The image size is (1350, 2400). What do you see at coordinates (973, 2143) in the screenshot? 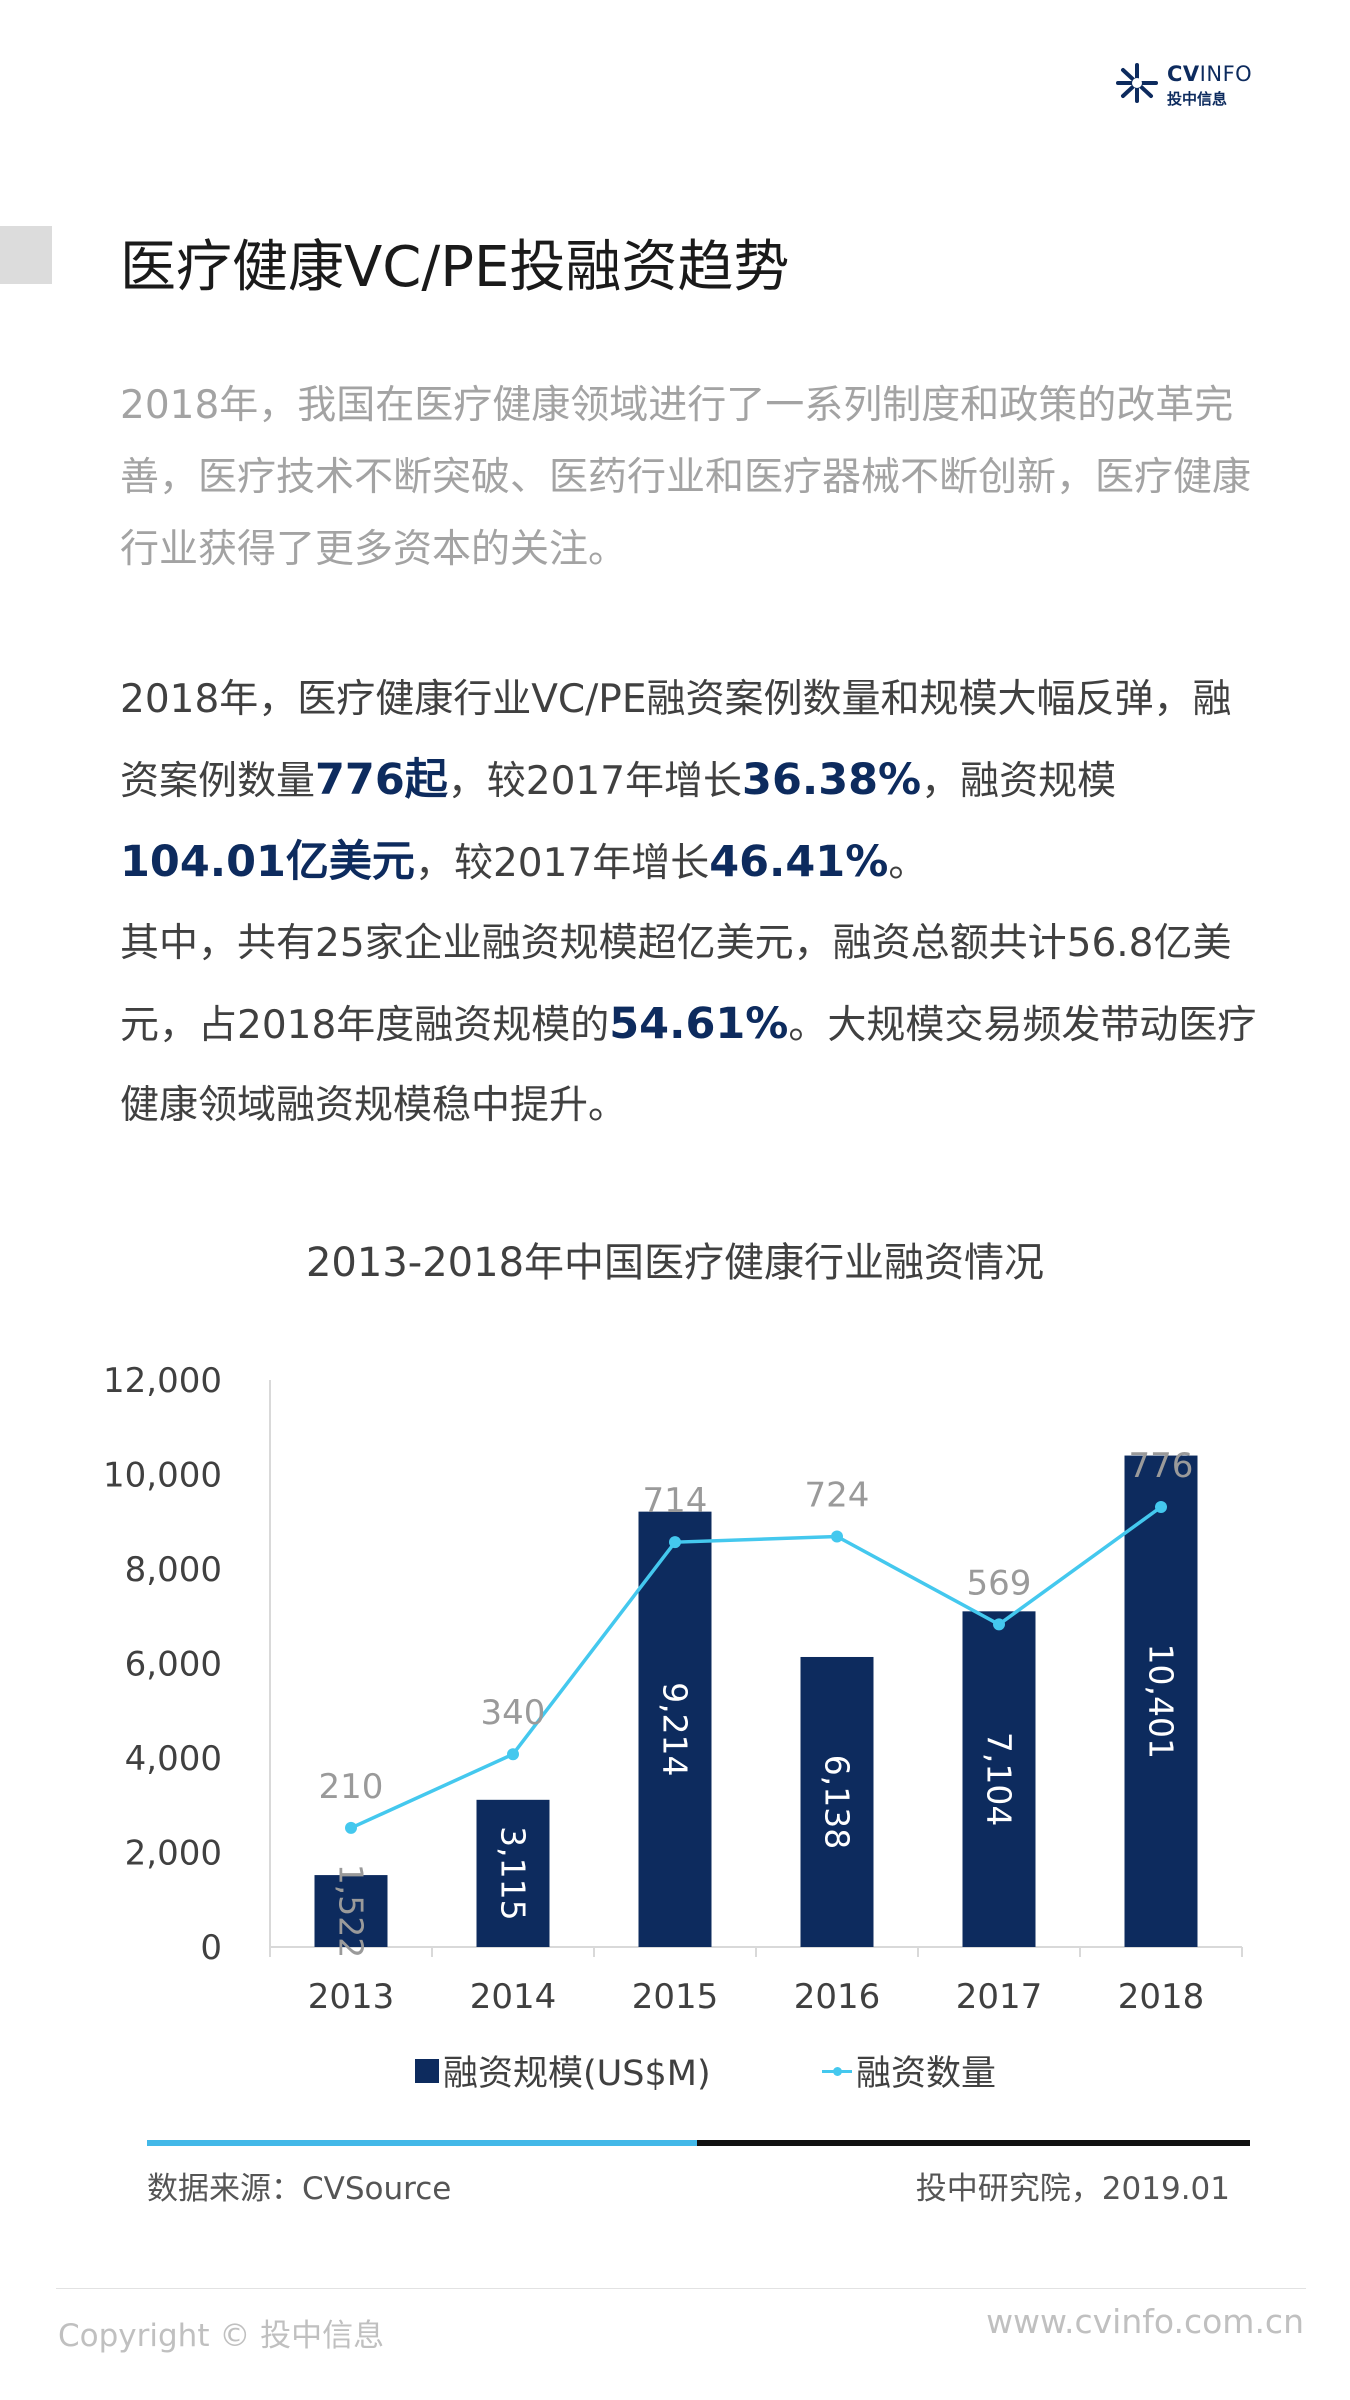
I see `footer-rule-black` at bounding box center [973, 2143].